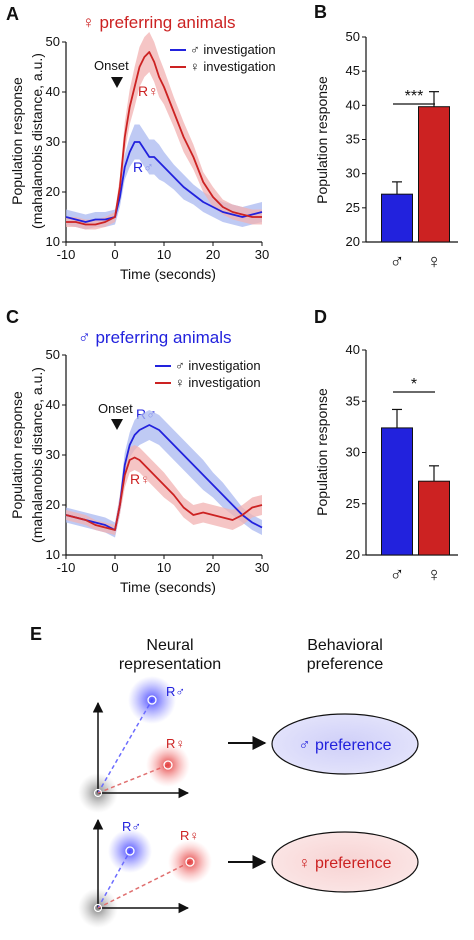 The height and width of the screenshot is (940, 474). I want to click on header-neural-line2: representation, so click(170, 664).